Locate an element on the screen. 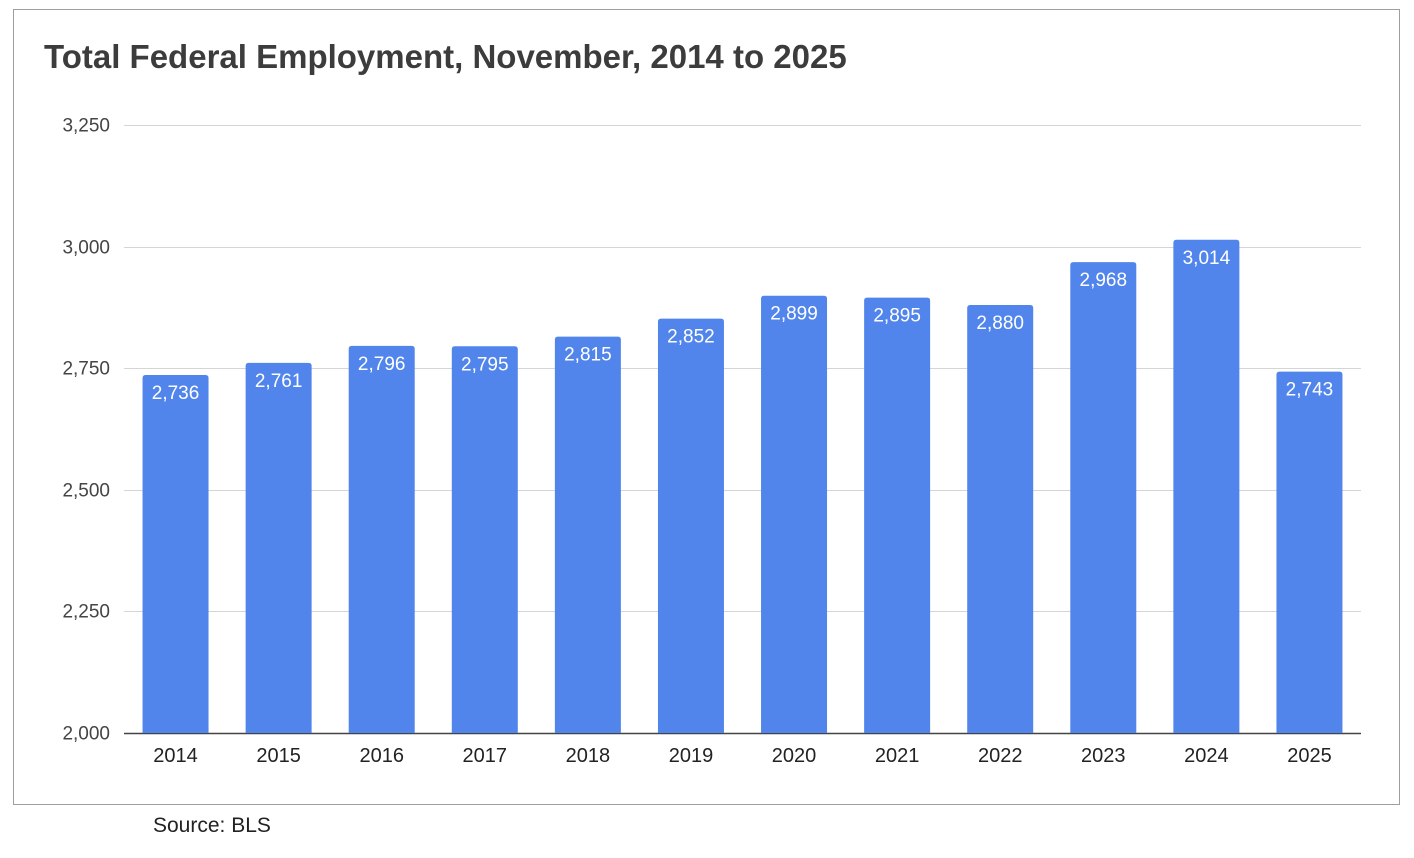  bar-value-label: 2,736 is located at coordinates (176, 393).